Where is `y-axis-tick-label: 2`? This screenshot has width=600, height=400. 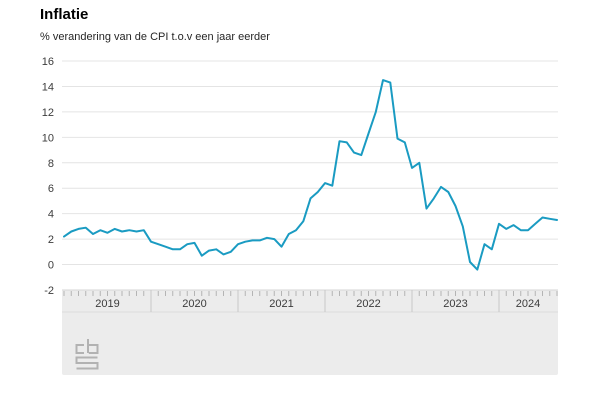
y-axis-tick-label: 2 is located at coordinates (51, 240).